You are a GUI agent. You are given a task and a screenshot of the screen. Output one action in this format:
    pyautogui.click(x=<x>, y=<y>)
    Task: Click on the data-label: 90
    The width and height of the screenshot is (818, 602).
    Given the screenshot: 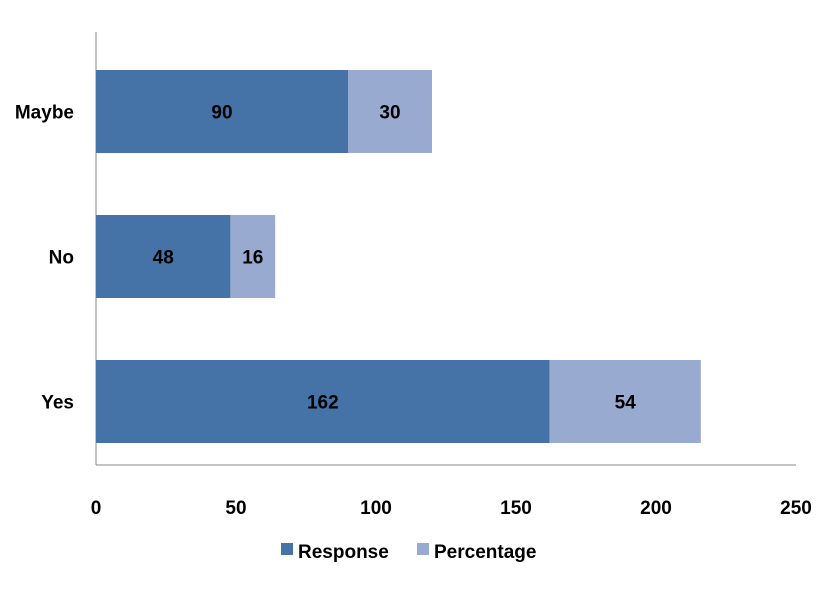 What is the action you would take?
    pyautogui.click(x=221, y=113)
    